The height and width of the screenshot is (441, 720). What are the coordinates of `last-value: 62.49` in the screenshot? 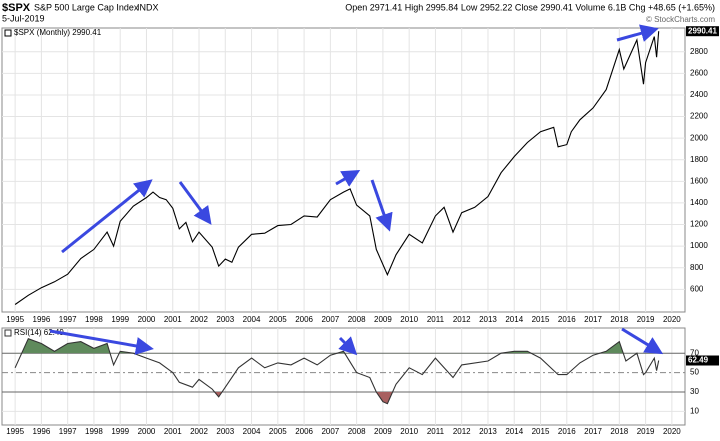 It's located at (698, 360).